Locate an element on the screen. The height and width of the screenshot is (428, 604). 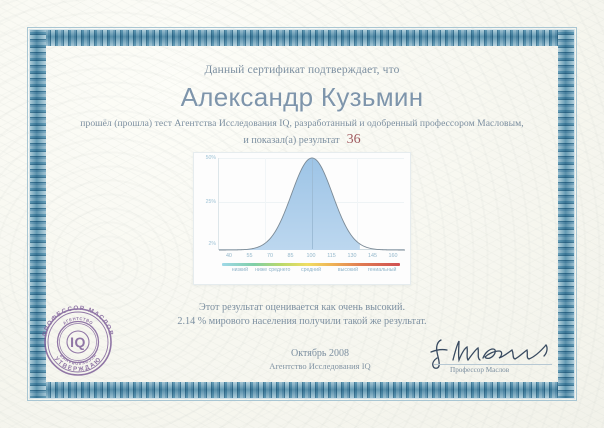
issuing-organization: Агентство Исследования IQ is located at coordinates (320, 366).